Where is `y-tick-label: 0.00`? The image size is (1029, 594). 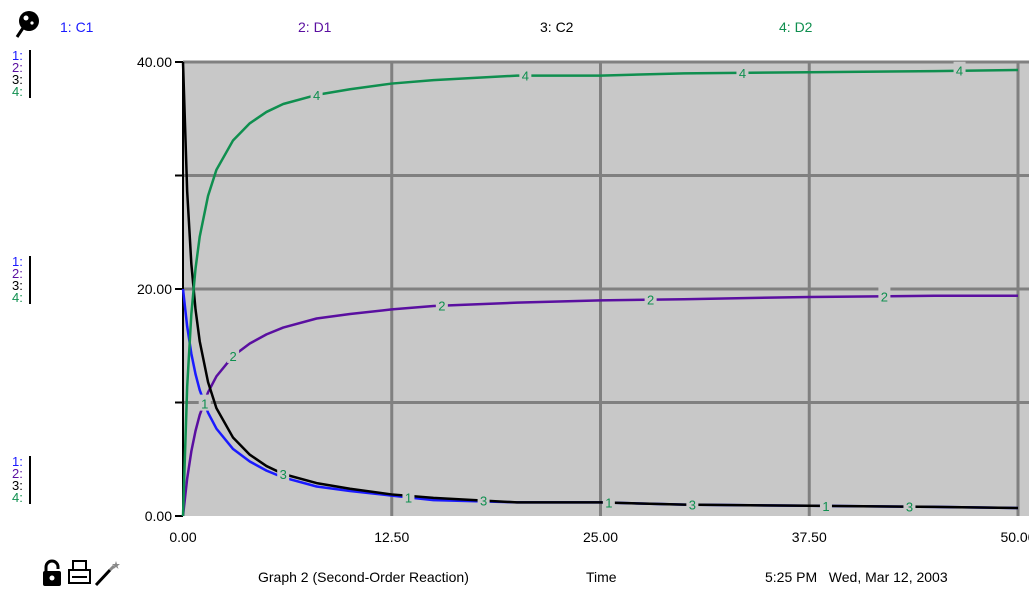
y-tick-label: 0.00 is located at coordinates (158, 516).